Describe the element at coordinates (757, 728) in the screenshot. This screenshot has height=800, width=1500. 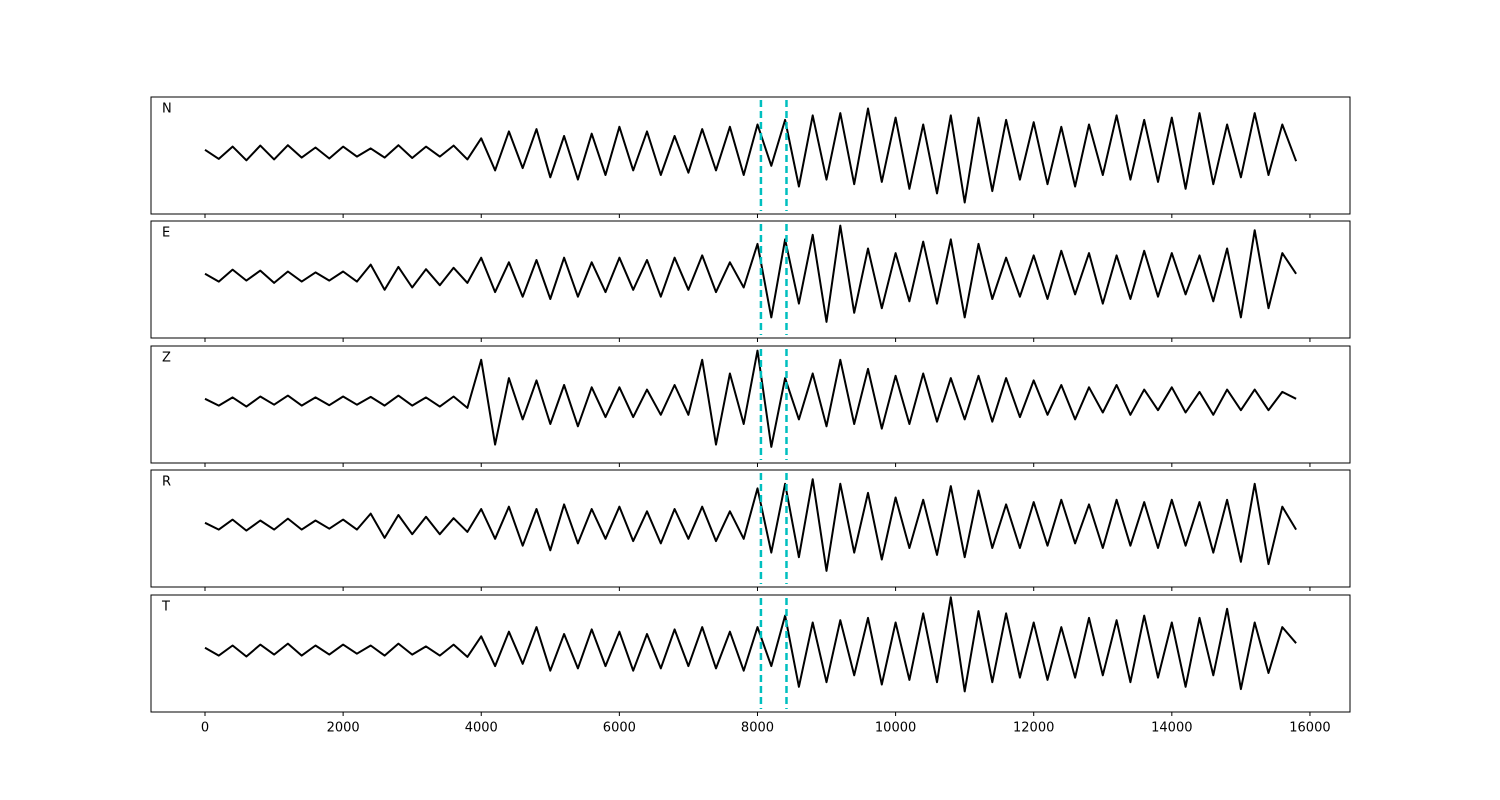
I see `x-tick-label: 8000` at that location.